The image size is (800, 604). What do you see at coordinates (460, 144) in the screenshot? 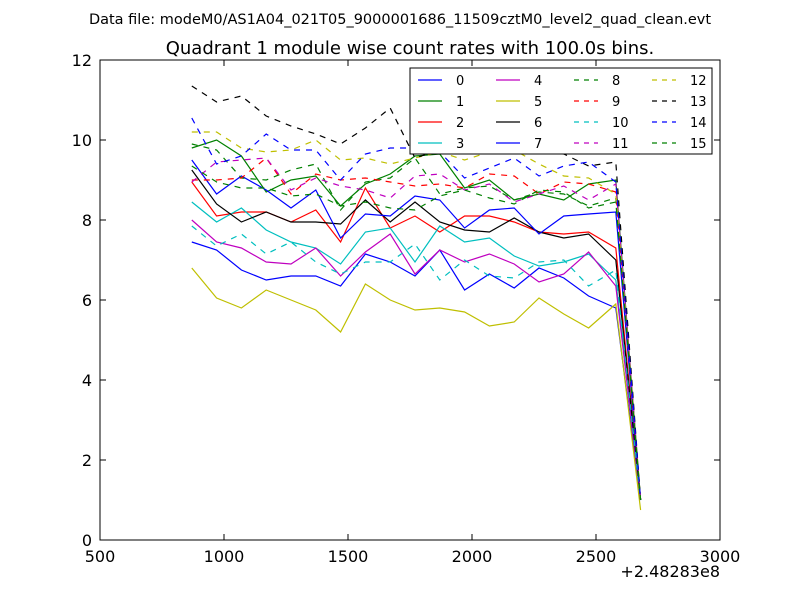
I see `legend-label-3: 3` at bounding box center [460, 144].